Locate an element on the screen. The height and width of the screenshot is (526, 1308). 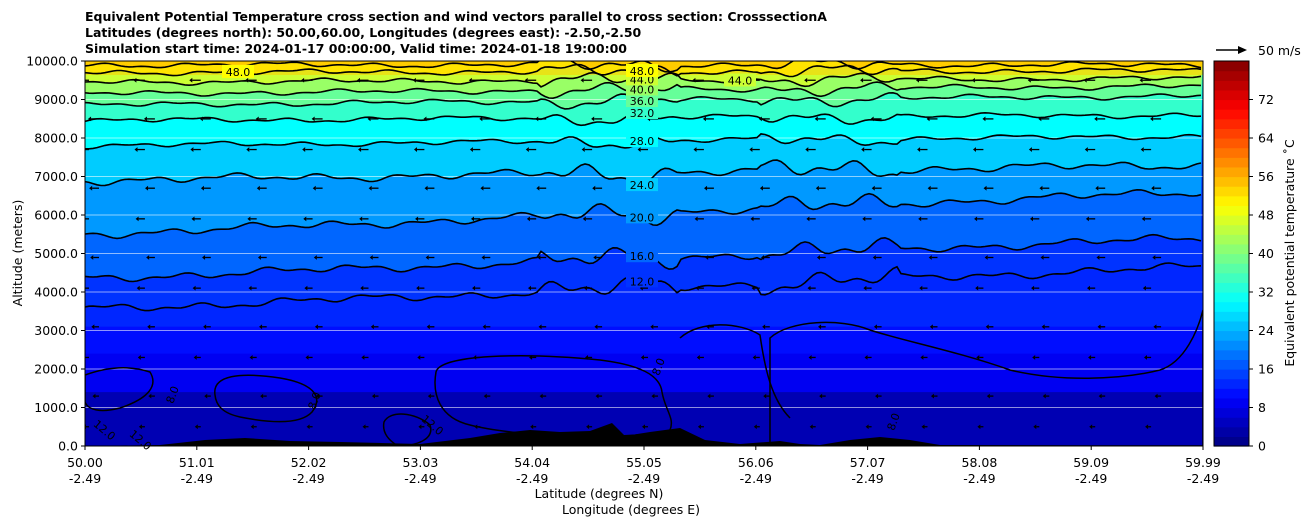
colorbar-label: Equivalent potential temperature ˚C is located at coordinates (1289, 253).